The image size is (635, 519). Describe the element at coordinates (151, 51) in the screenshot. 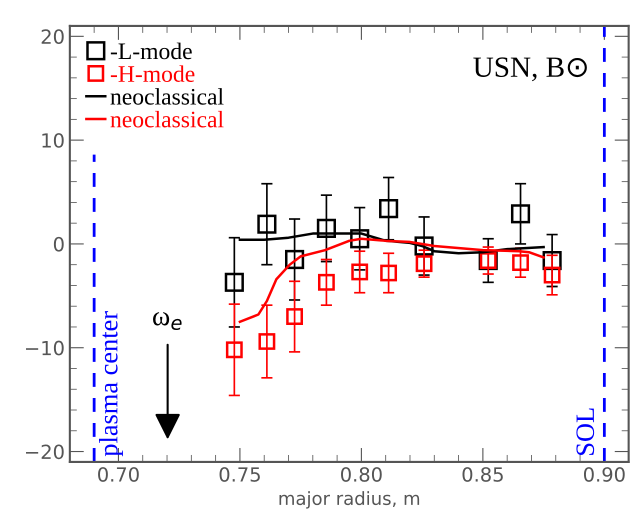

I see `legend-label: -L-mode` at that location.